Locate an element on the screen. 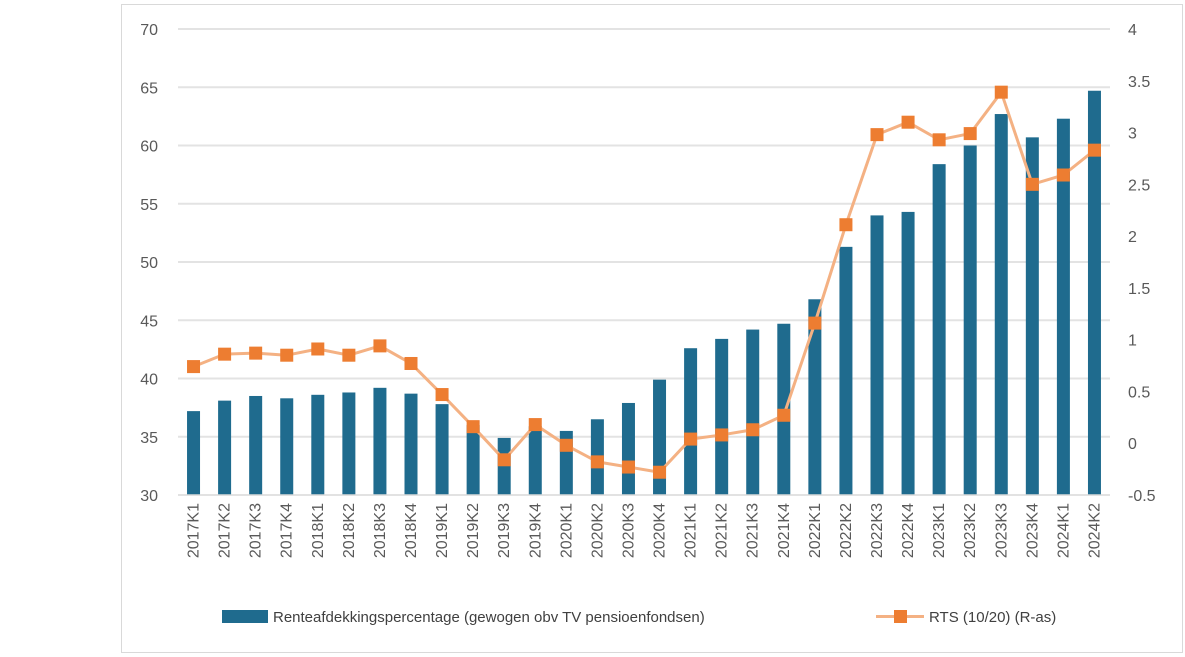  x-tick-label: 2020K1 is located at coordinates (566, 530).